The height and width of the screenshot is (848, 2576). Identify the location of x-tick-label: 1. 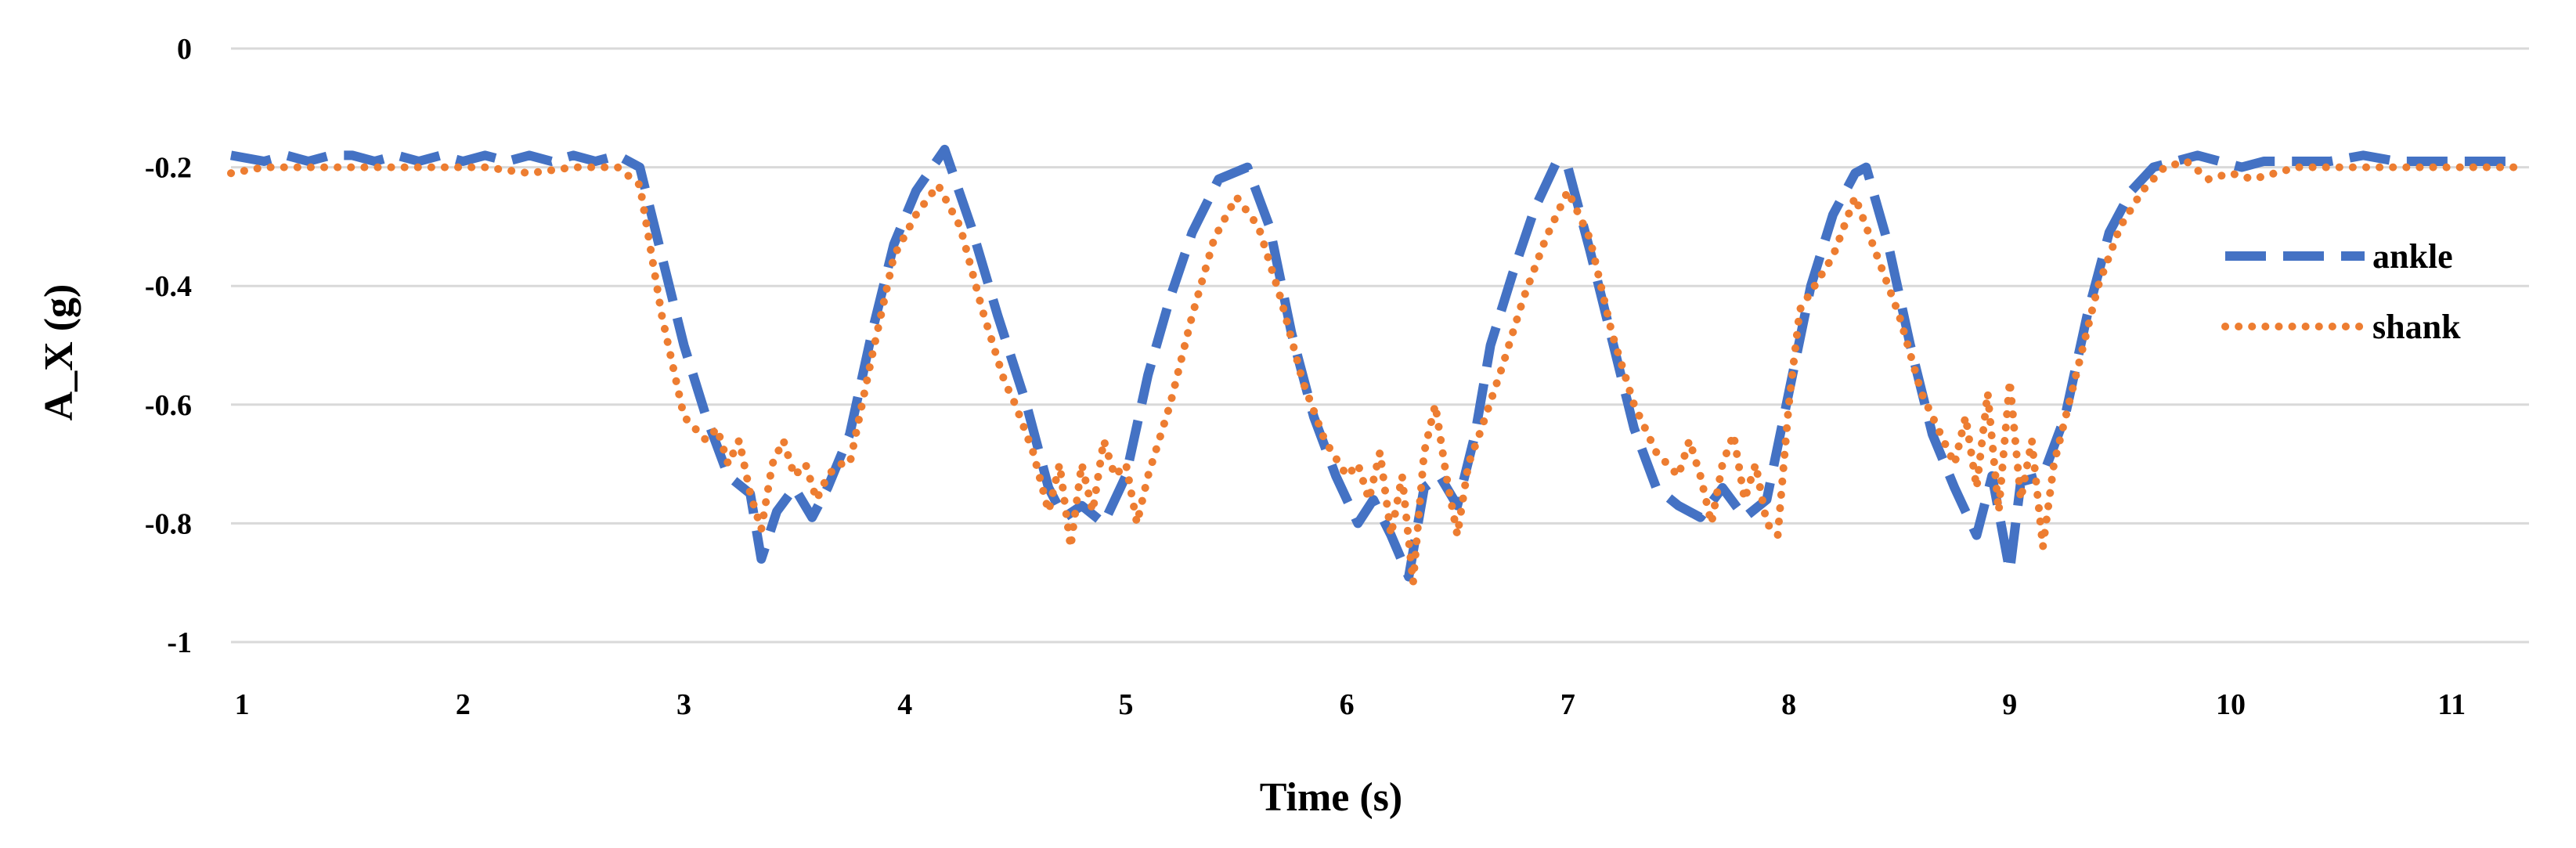
(243, 704).